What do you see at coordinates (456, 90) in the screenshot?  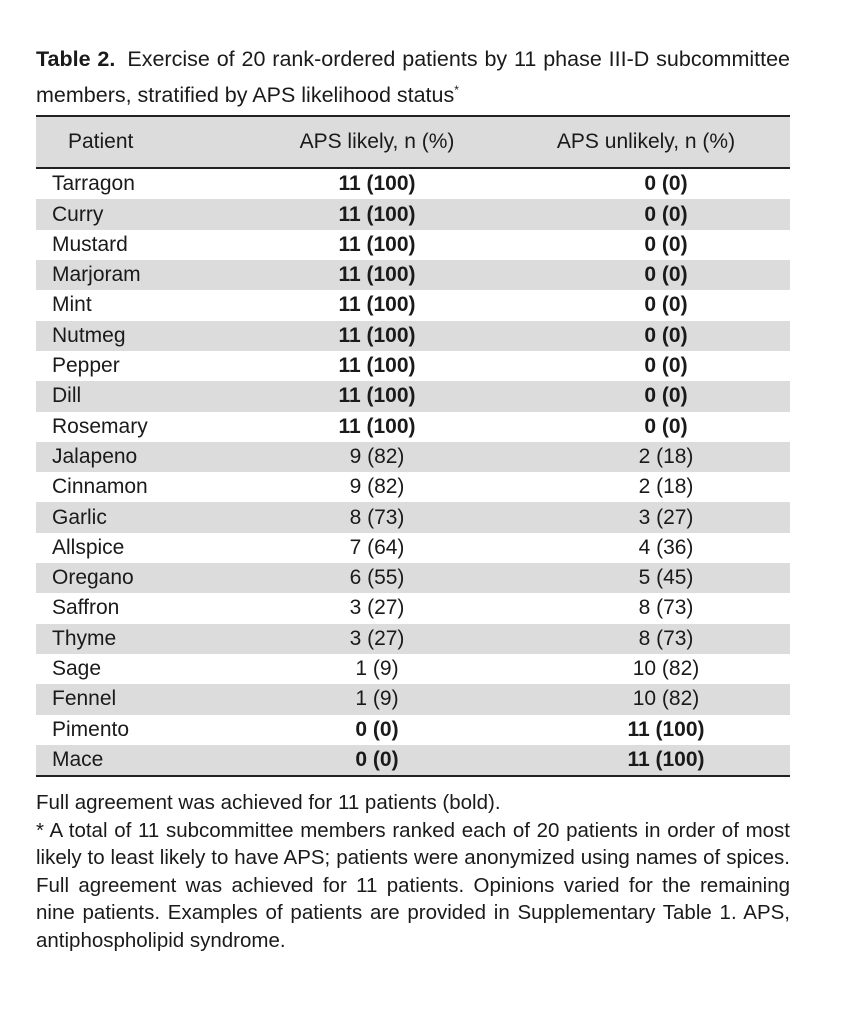 I see `caption-footnote-marker: *` at bounding box center [456, 90].